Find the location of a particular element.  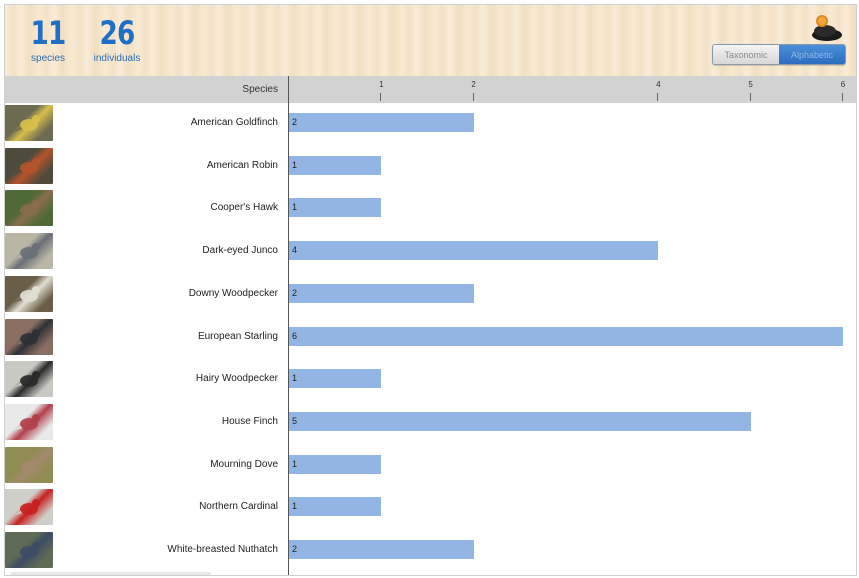

x-tick: 1 is located at coordinates (381, 89).